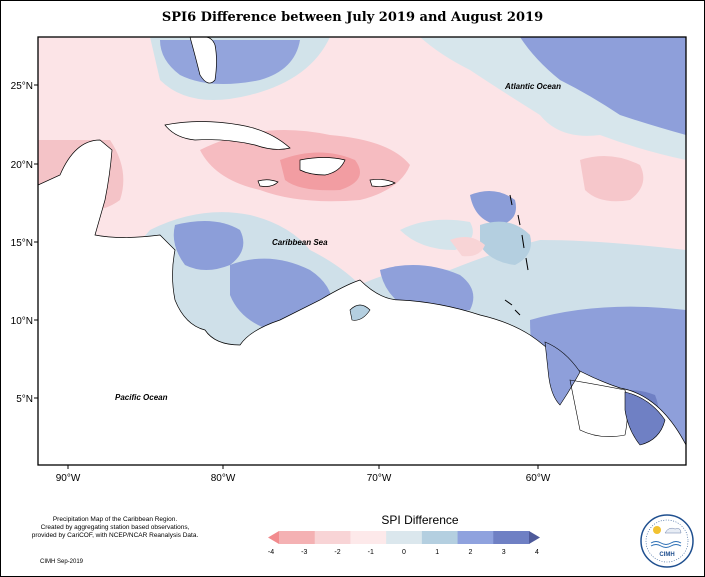 The image size is (705, 577). I want to click on legend-tick-label: -1, so click(371, 552).